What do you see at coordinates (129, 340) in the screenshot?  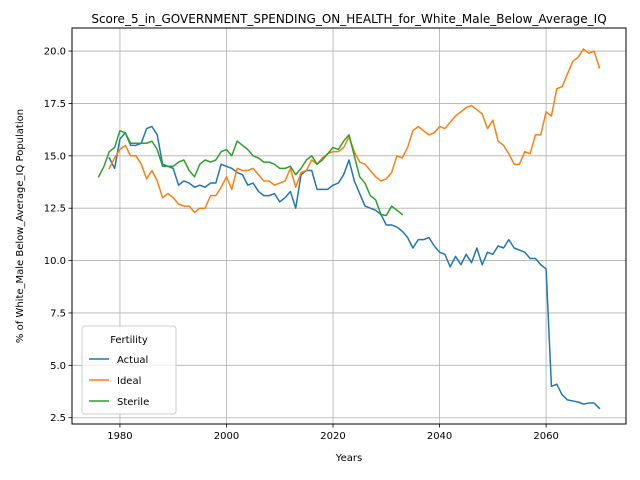 I see `legend-title: Fertility` at bounding box center [129, 340].